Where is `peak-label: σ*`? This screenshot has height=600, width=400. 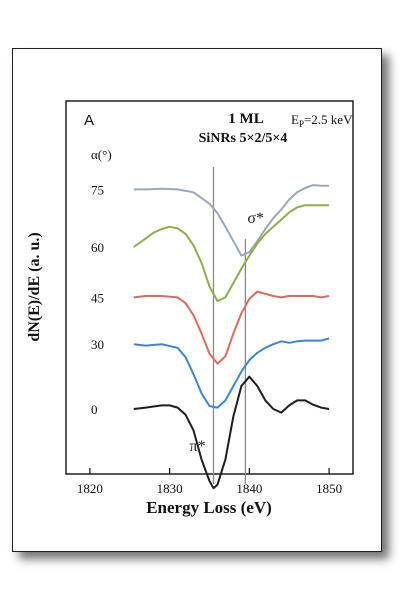
peak-label: σ* is located at coordinates (255, 218).